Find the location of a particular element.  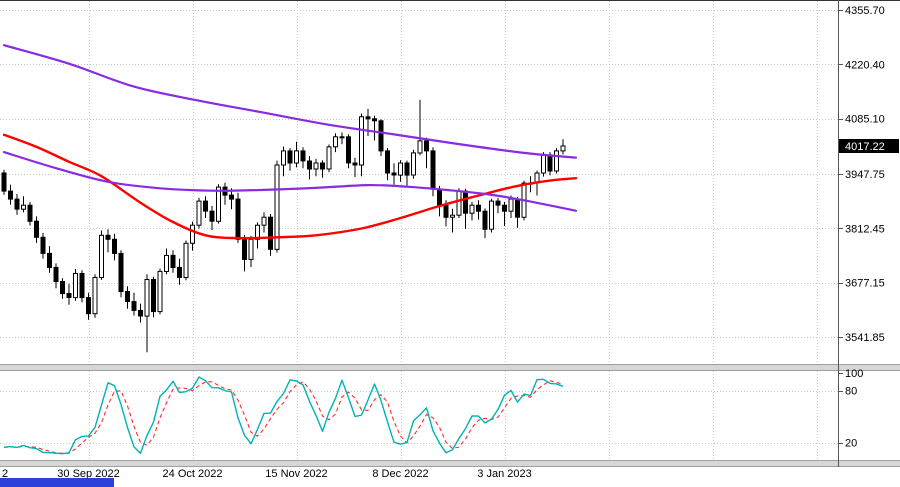

panel-splitter-bottom is located at coordinates (450, 463).